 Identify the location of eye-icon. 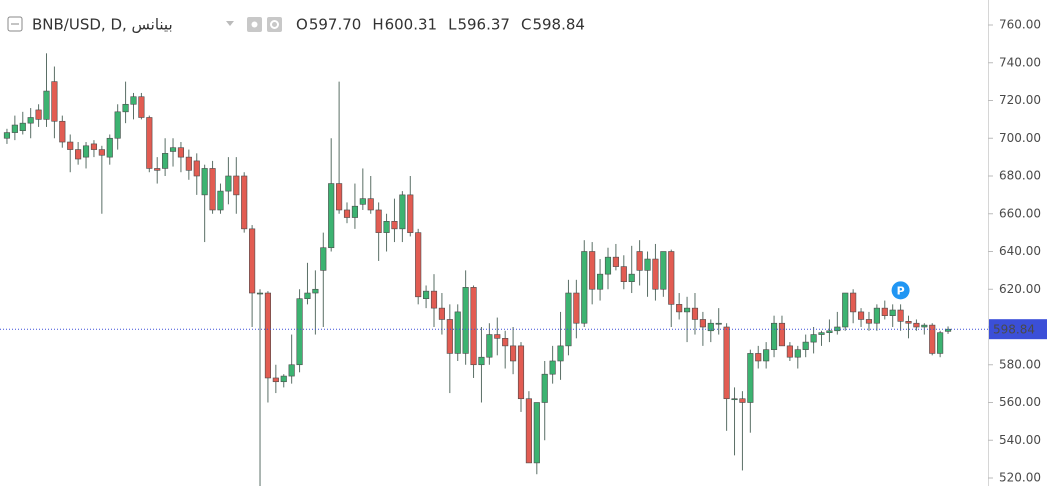
(254, 24).